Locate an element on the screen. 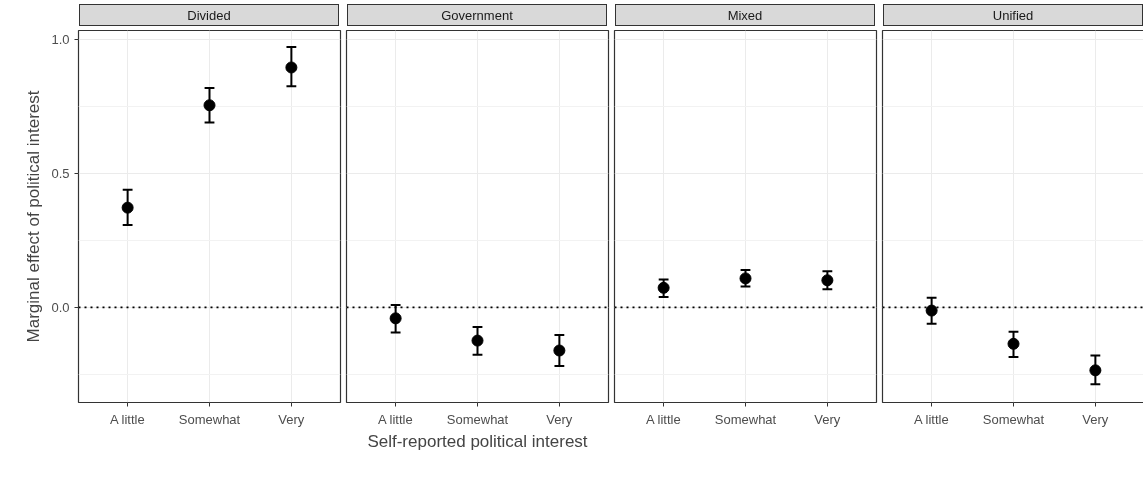  y-tick-label: 0.0 is located at coordinates (60, 307).